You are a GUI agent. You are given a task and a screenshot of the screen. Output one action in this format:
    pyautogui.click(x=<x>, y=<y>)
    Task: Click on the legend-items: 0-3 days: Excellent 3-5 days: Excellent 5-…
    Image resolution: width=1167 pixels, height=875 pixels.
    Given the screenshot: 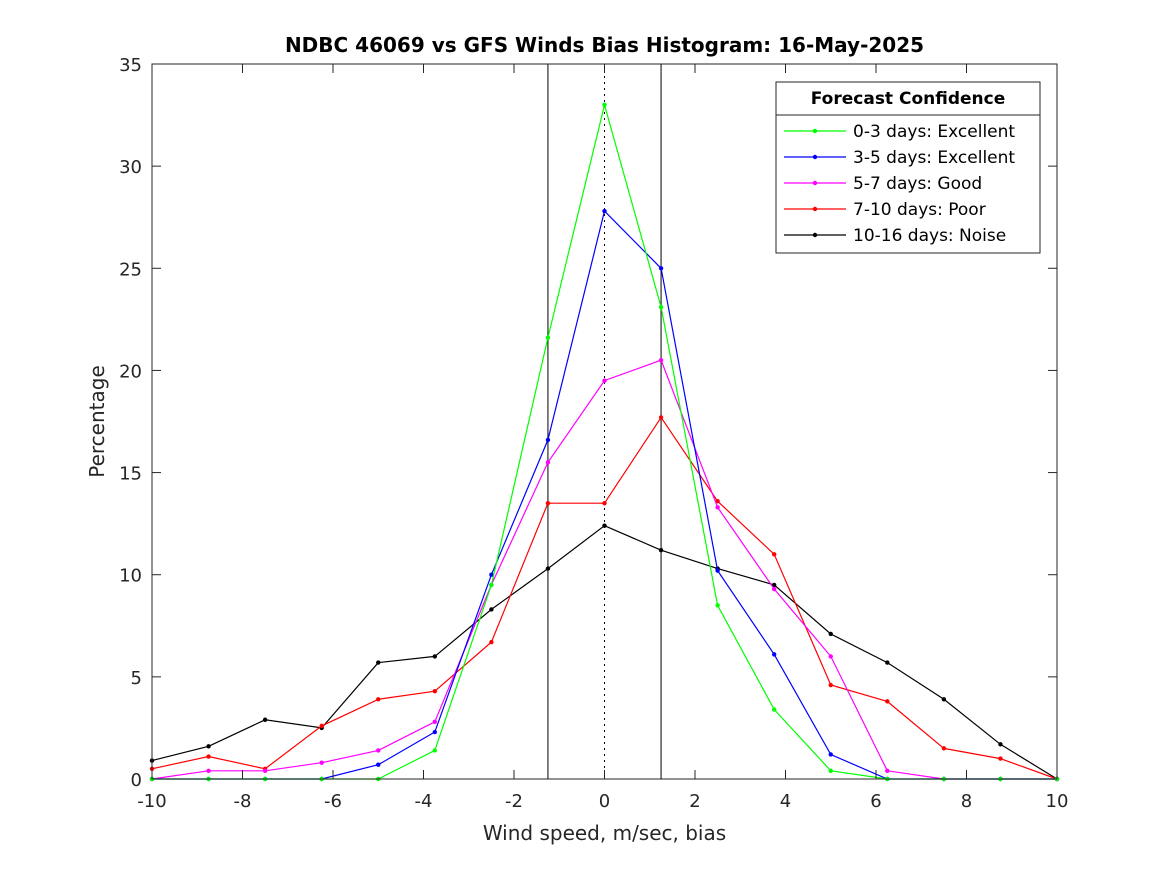 What is the action you would take?
    pyautogui.click(x=899, y=184)
    